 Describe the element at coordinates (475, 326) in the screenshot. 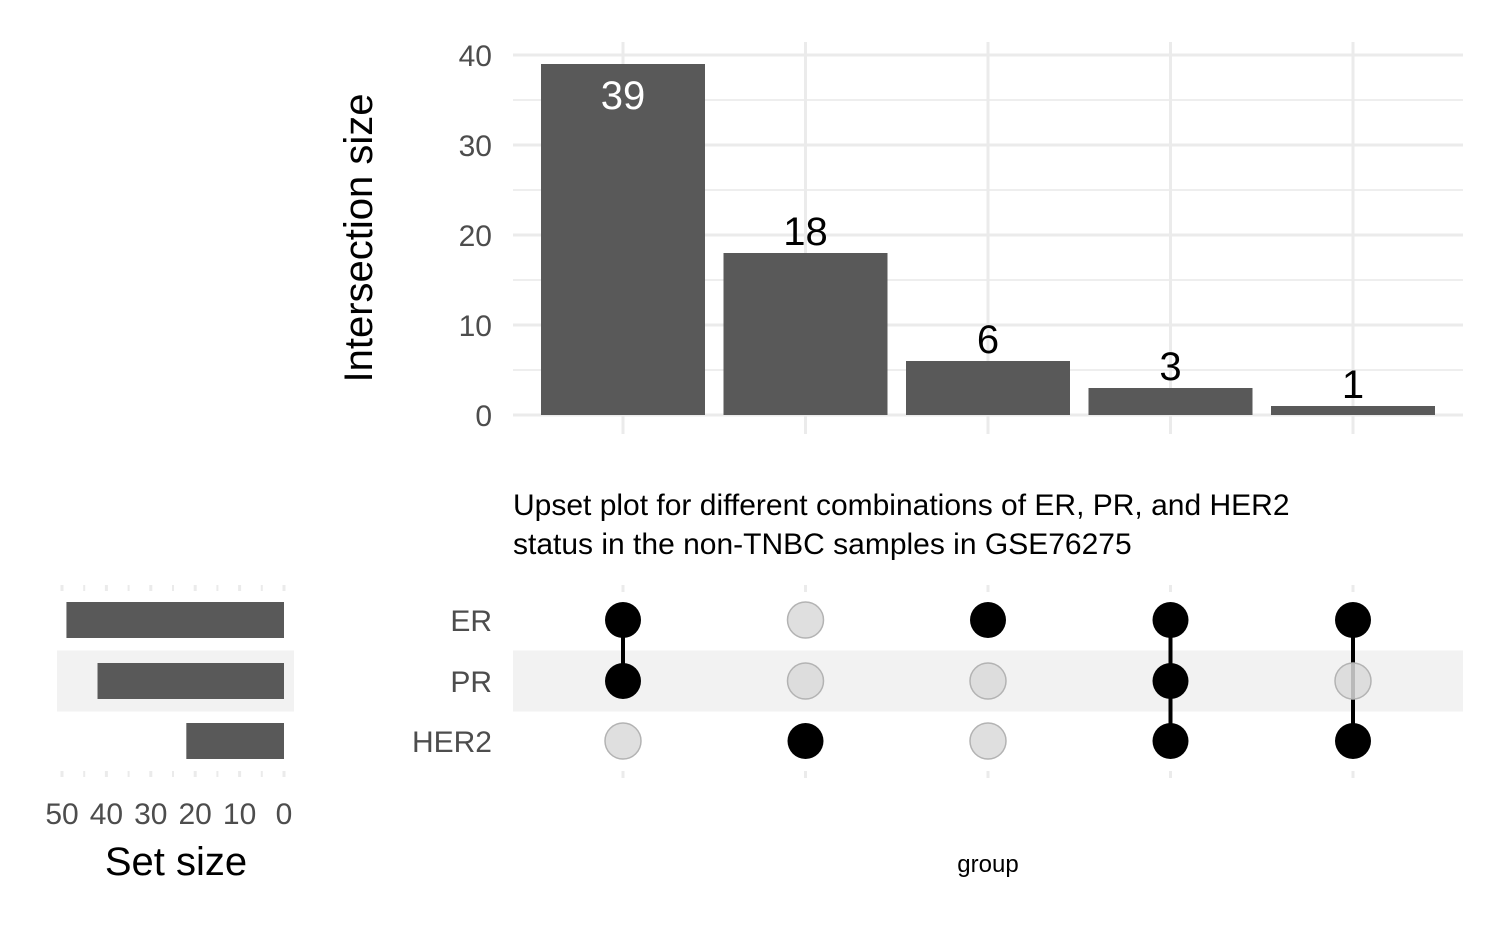

I see `y-tick-label: 10` at that location.